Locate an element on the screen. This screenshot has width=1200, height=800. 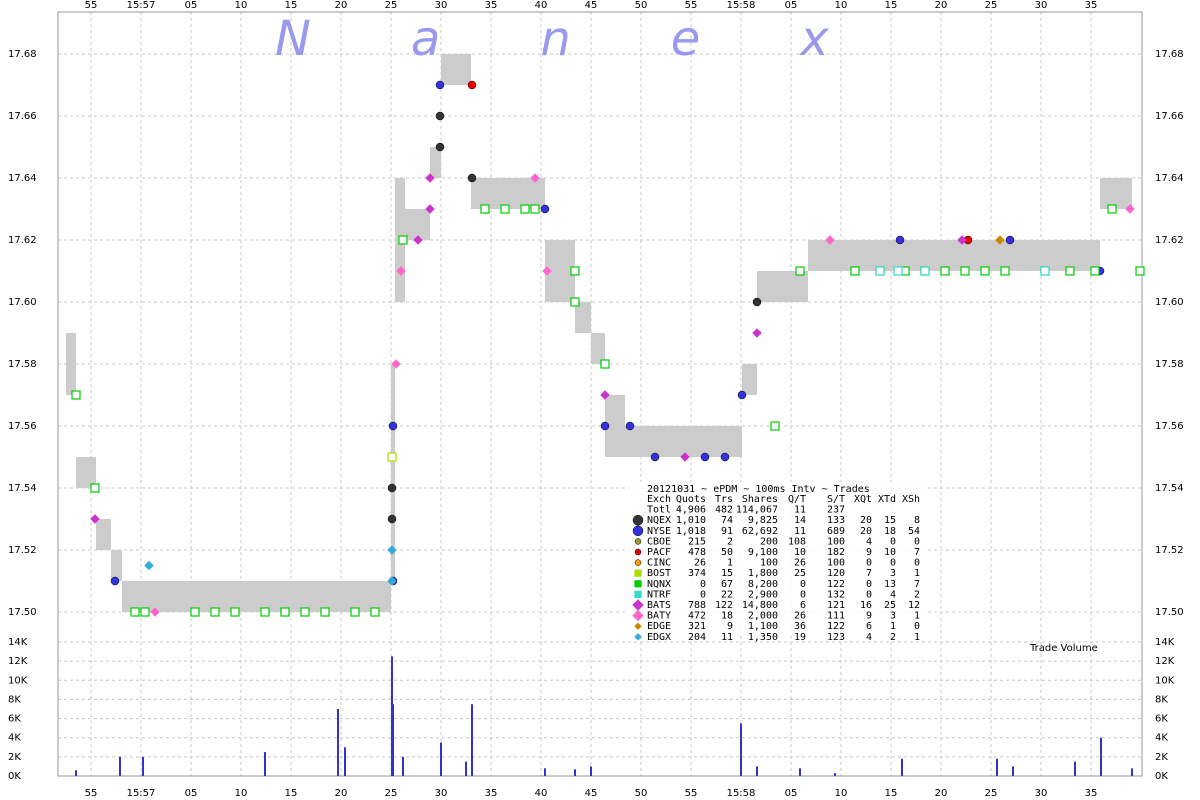
table-cell: 182 is located at coordinates (836, 552).